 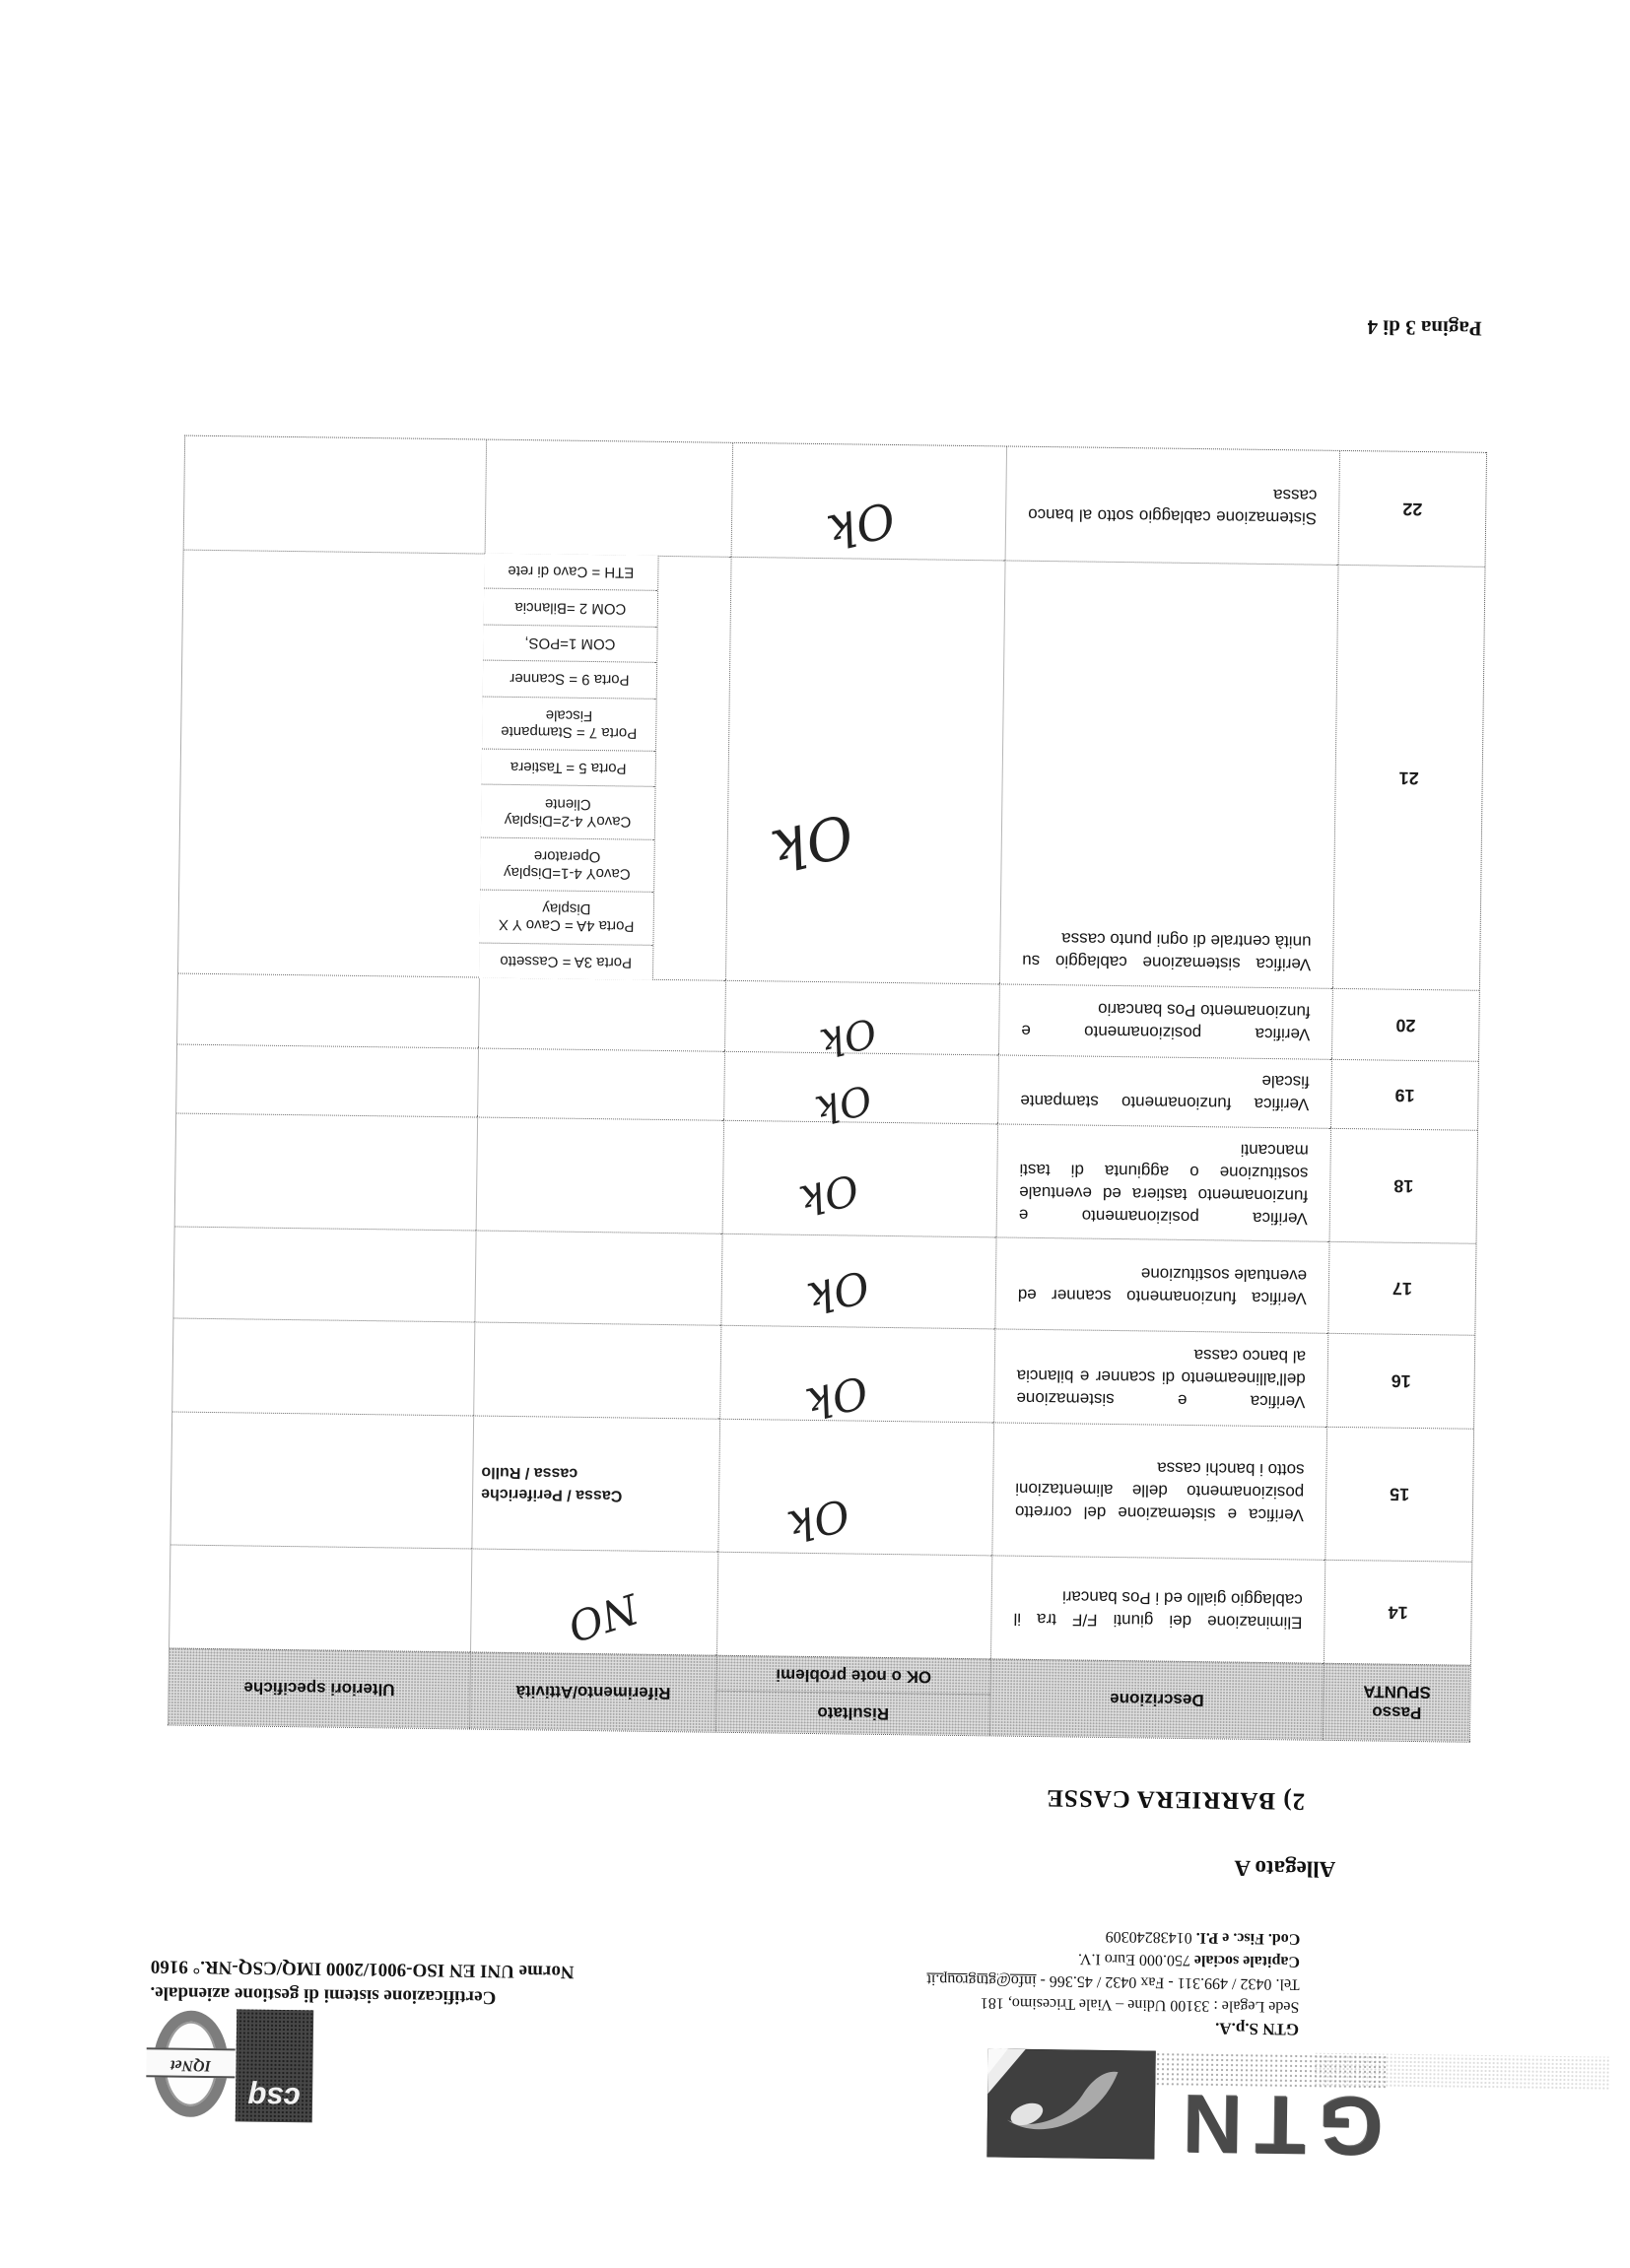 I want to click on passo-cell: 16, so click(x=1400, y=1380).